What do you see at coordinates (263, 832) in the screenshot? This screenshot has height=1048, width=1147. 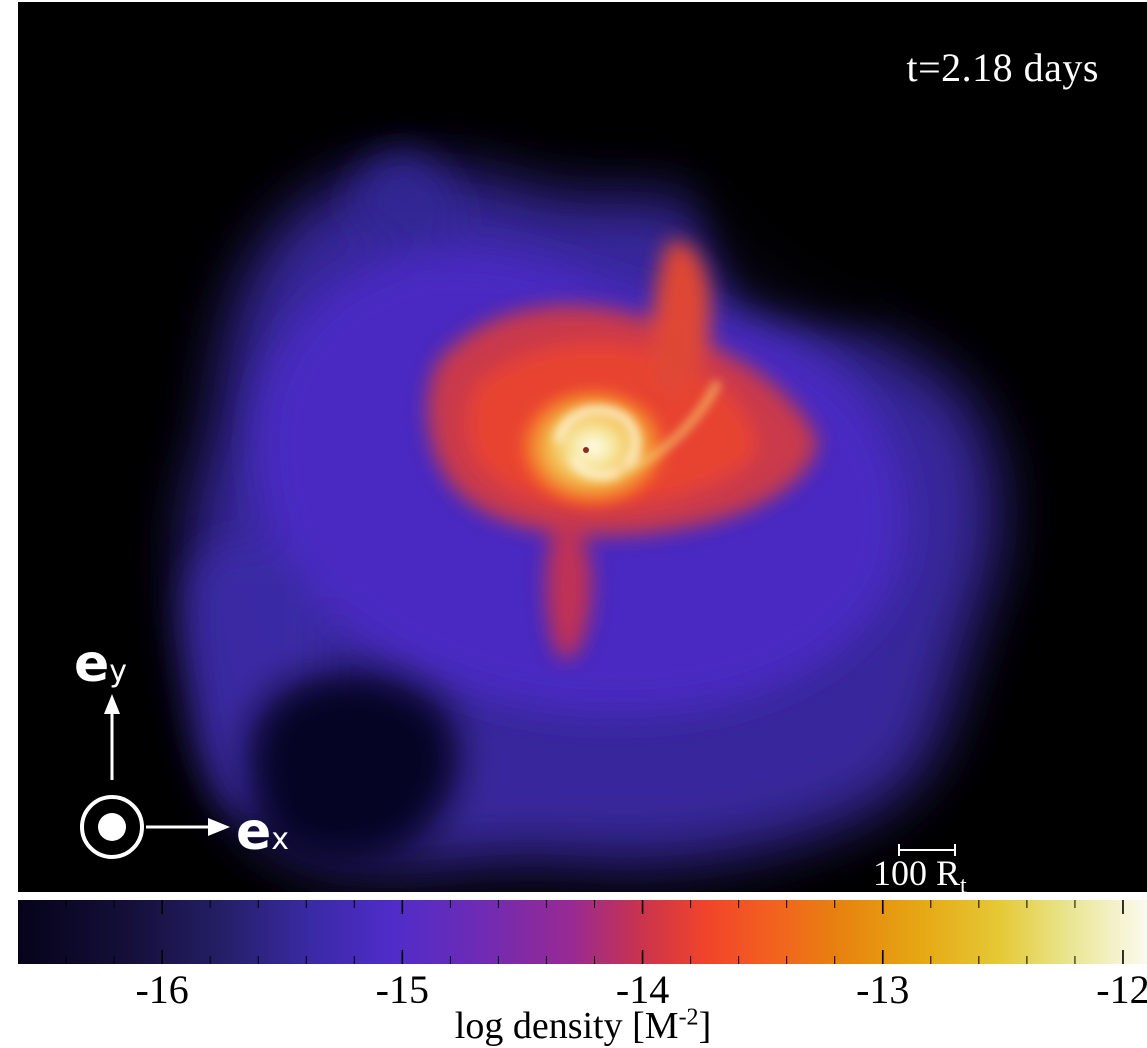 I see `x-axis-label: ex` at bounding box center [263, 832].